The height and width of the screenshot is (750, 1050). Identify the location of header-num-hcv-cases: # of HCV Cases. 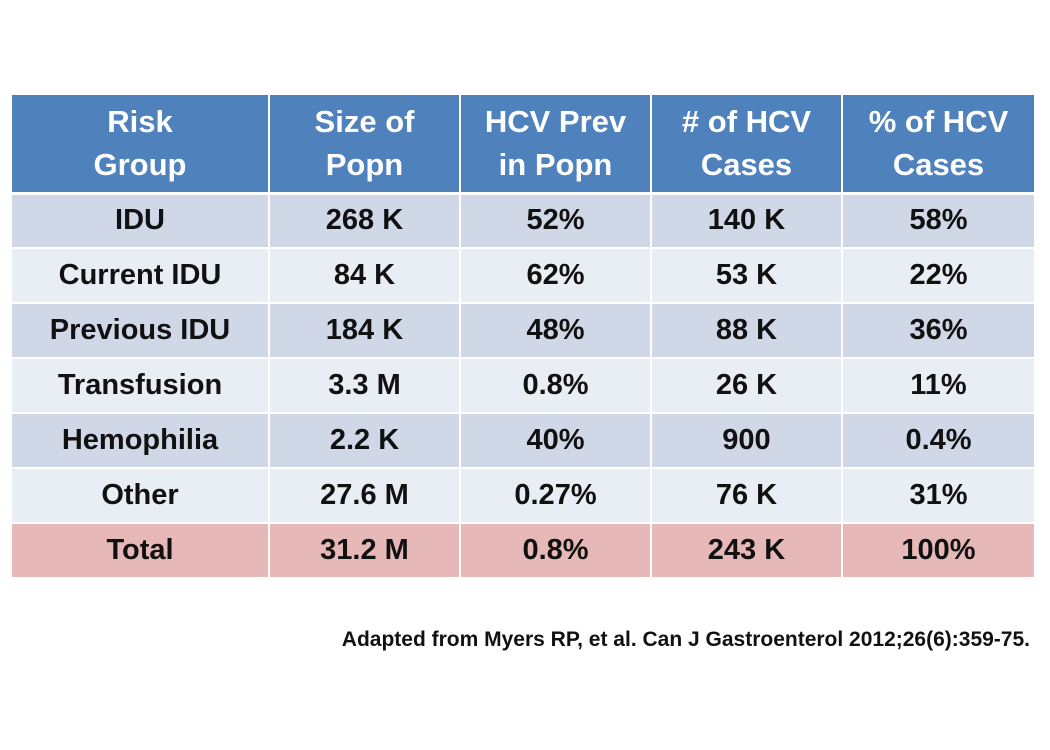
(747, 145).